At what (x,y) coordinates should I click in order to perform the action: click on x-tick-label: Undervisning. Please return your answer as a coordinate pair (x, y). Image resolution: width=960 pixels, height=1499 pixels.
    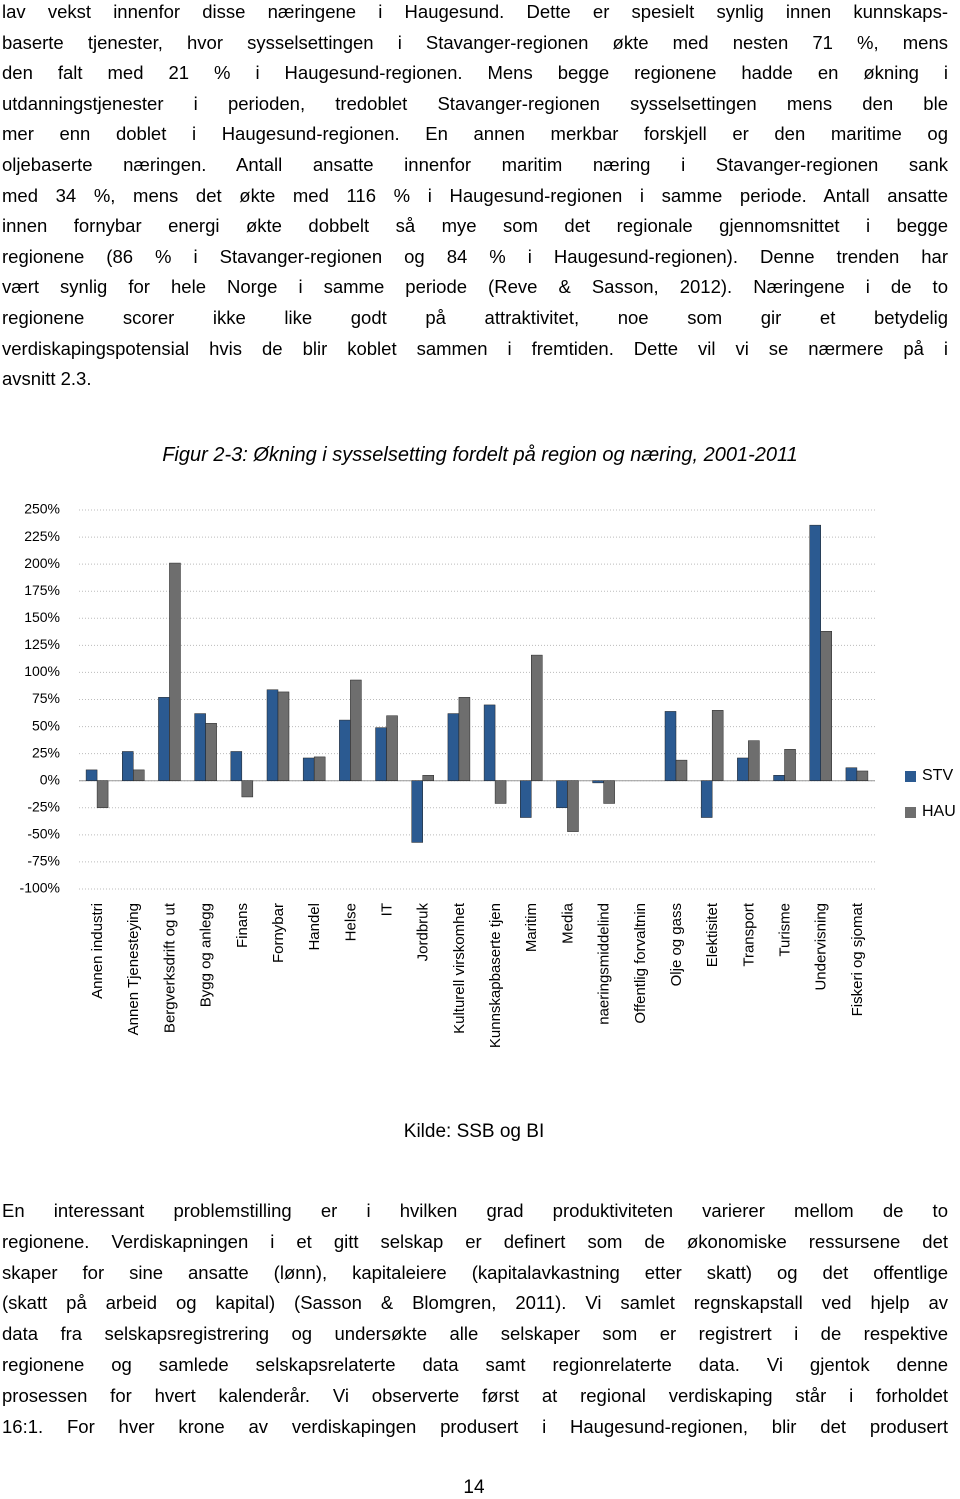
    Looking at the image, I should click on (821, 947).